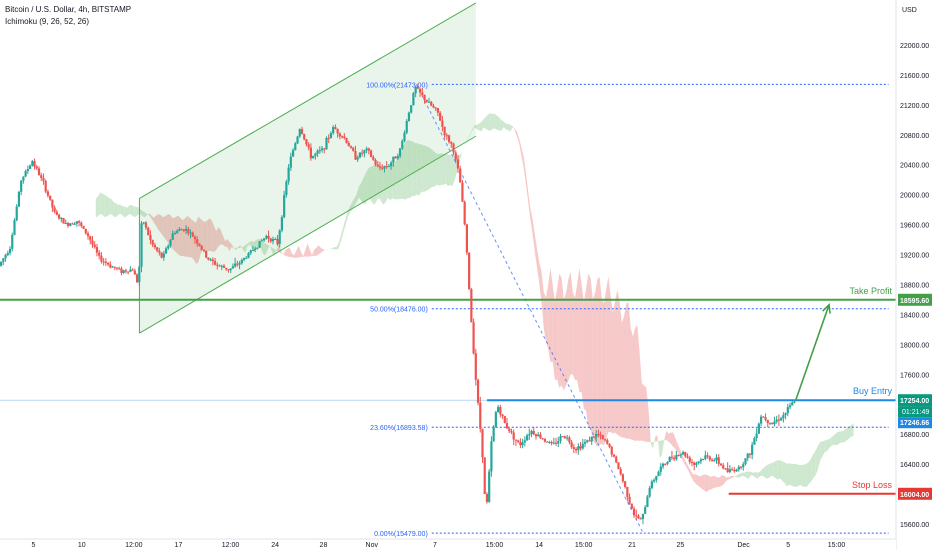  Describe the element at coordinates (872, 485) in the screenshot. I see `stop-loss-label: Stop Loss` at that location.